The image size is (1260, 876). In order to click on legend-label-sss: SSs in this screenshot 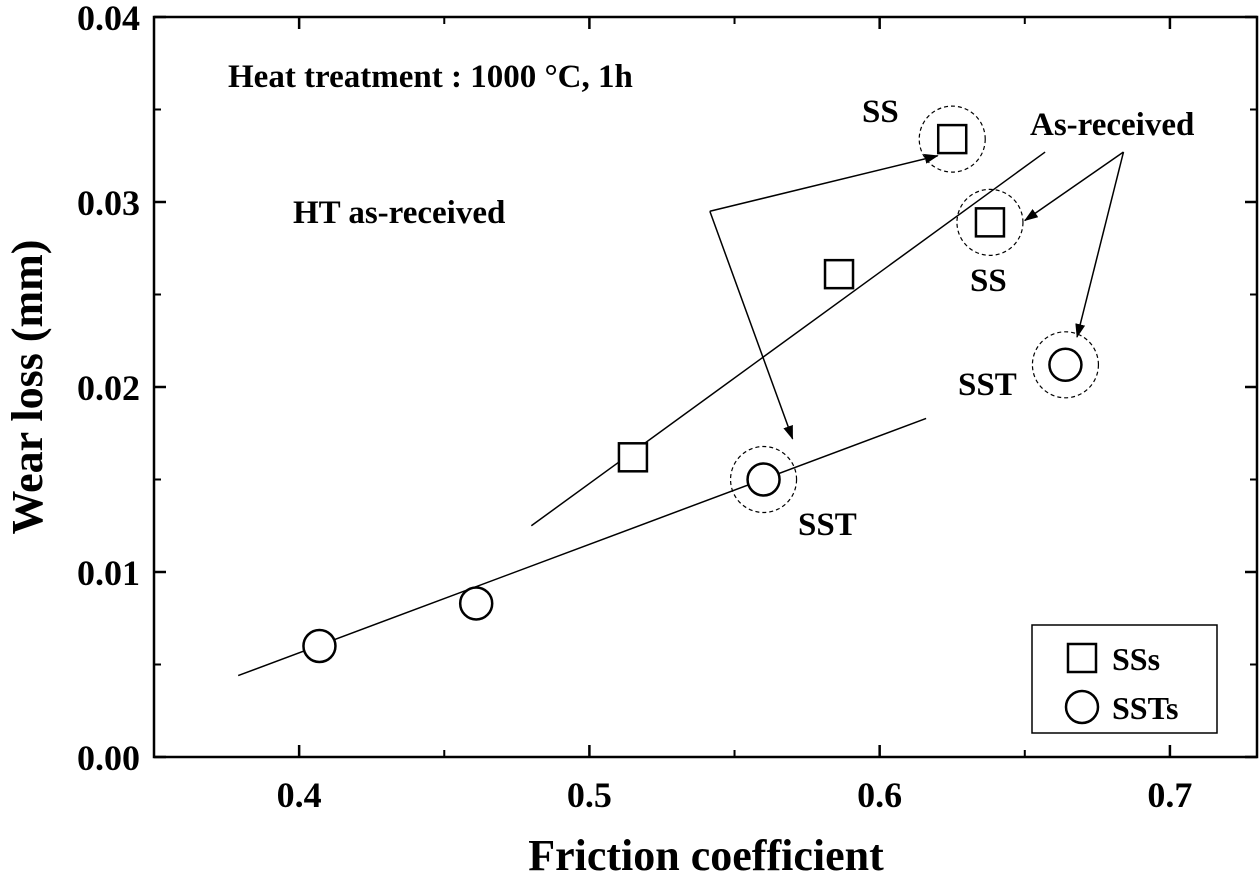, I will do `click(1136, 659)`.